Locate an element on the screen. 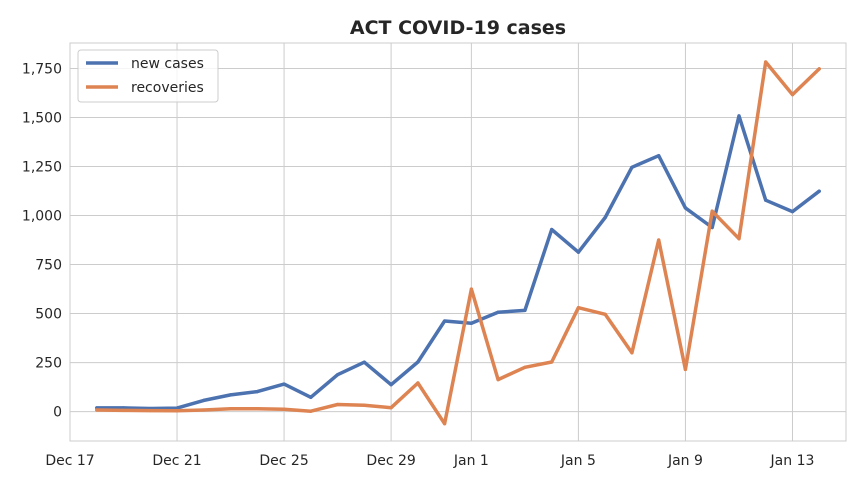 This screenshot has height=486, width=864. x-tick-label: Dec 17 is located at coordinates (69, 461).